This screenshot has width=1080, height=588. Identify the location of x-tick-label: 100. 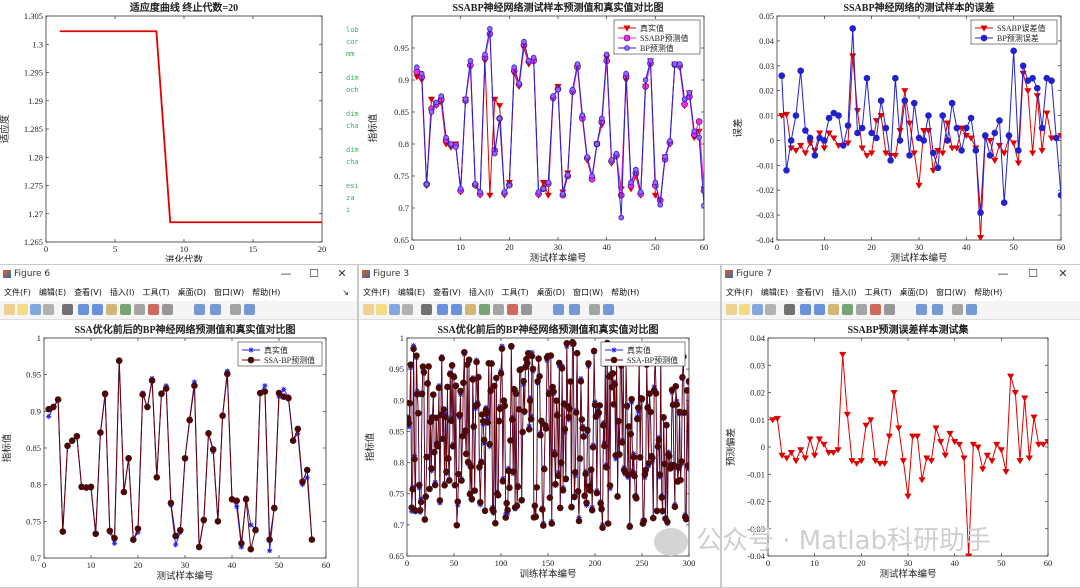
(501, 563).